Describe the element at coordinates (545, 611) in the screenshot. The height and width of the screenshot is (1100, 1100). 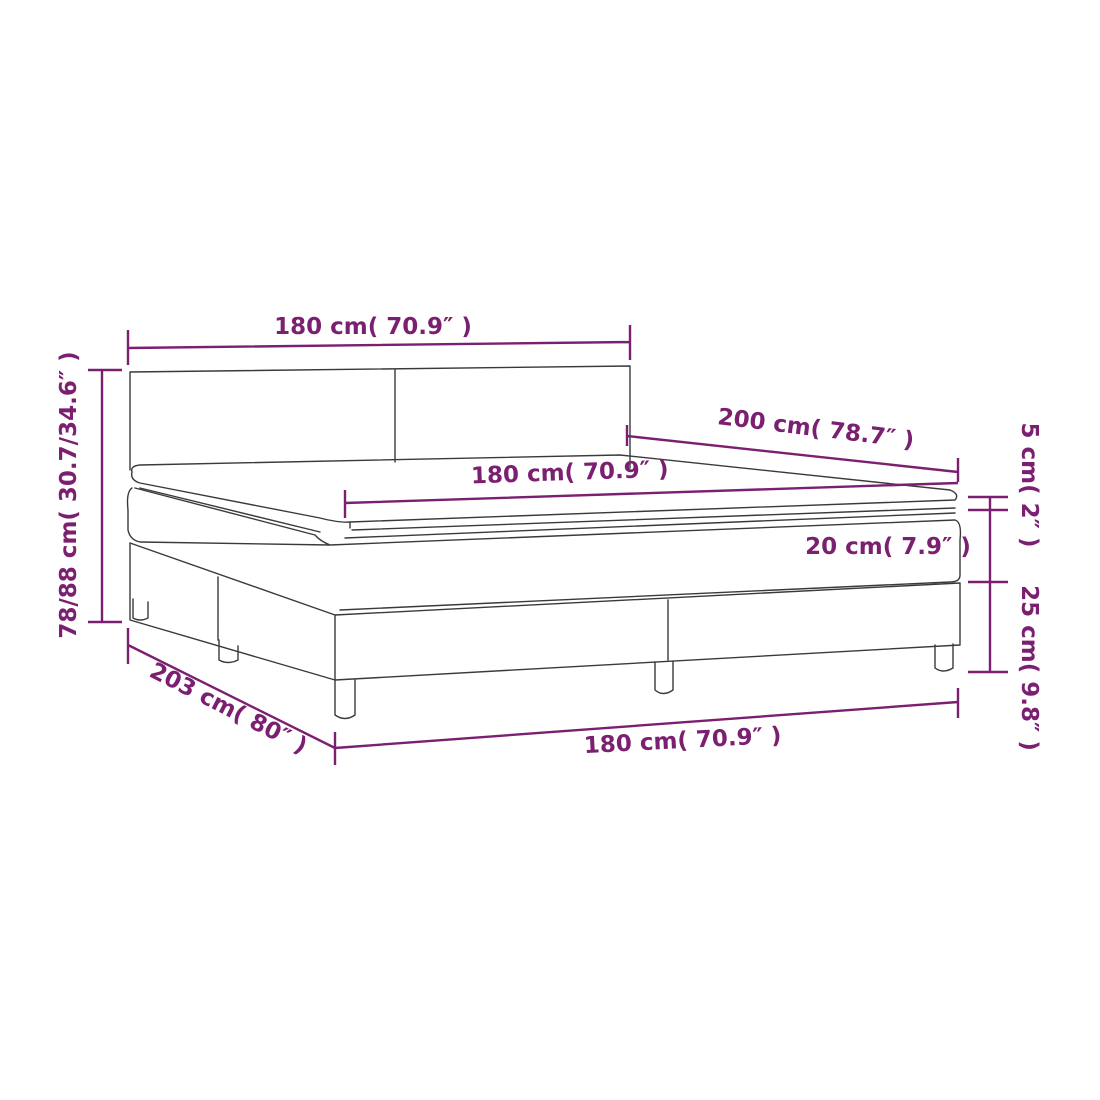
I see `base` at that location.